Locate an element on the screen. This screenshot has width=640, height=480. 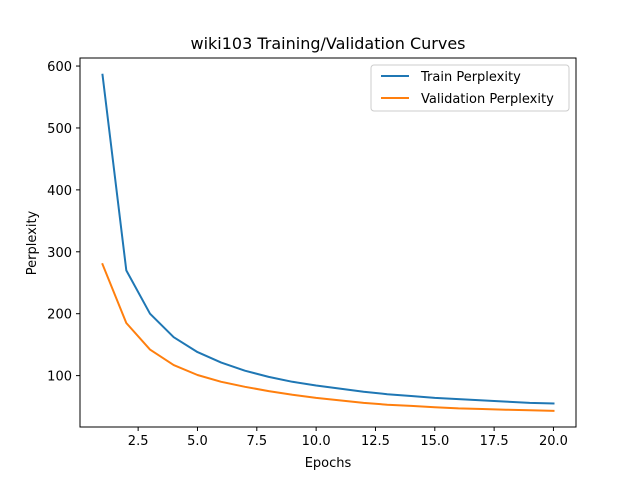
legend-frame is located at coordinates (470, 88).